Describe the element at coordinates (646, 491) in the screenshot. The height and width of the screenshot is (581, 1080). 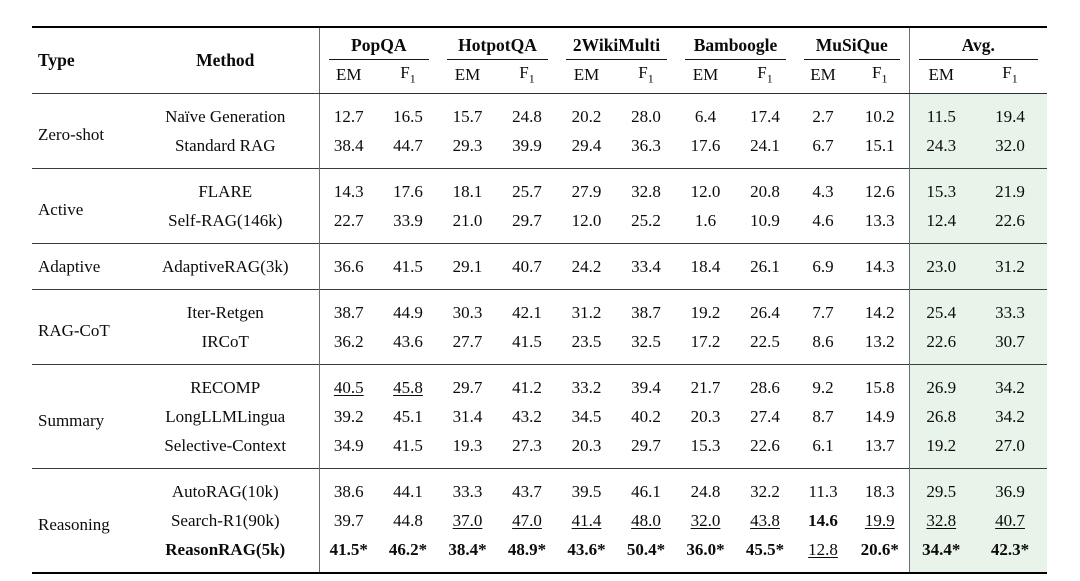
I see `metric-value: 46.1` at that location.